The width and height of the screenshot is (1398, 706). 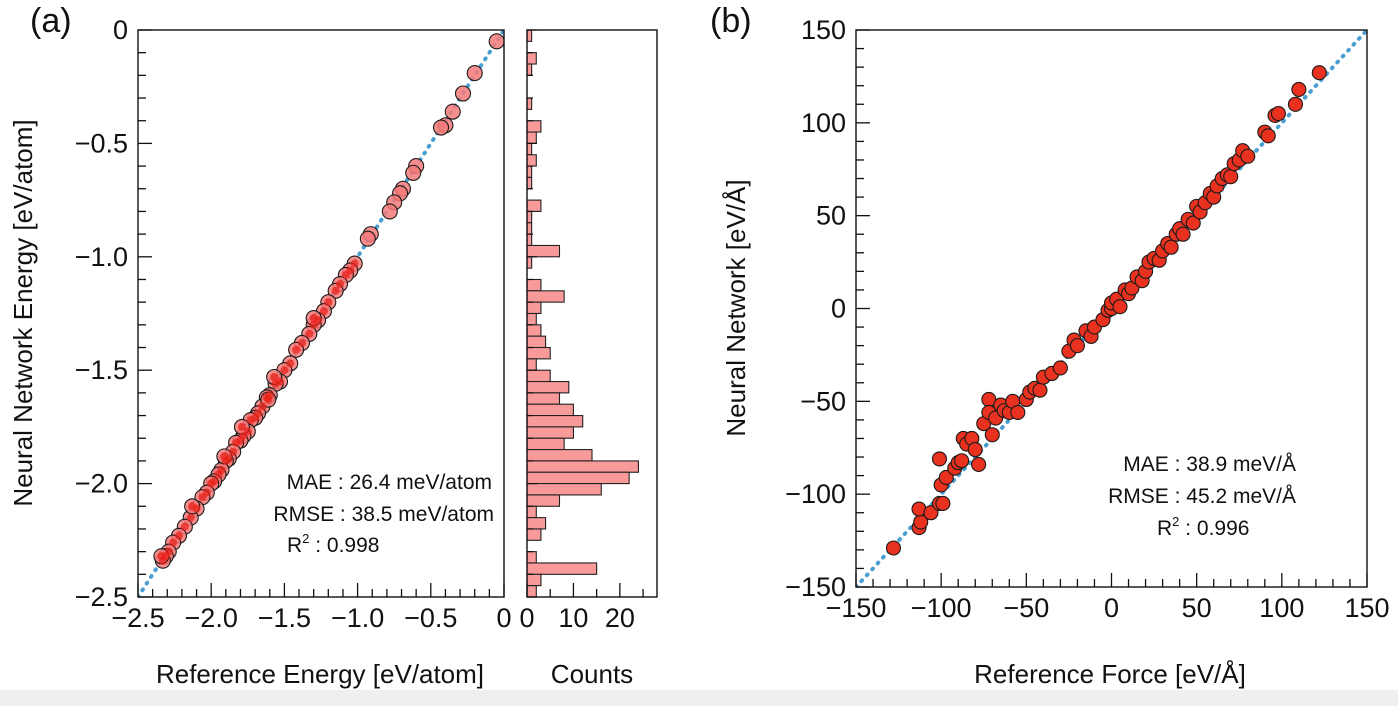 I want to click on histogram-bars, so click(x=582, y=313).